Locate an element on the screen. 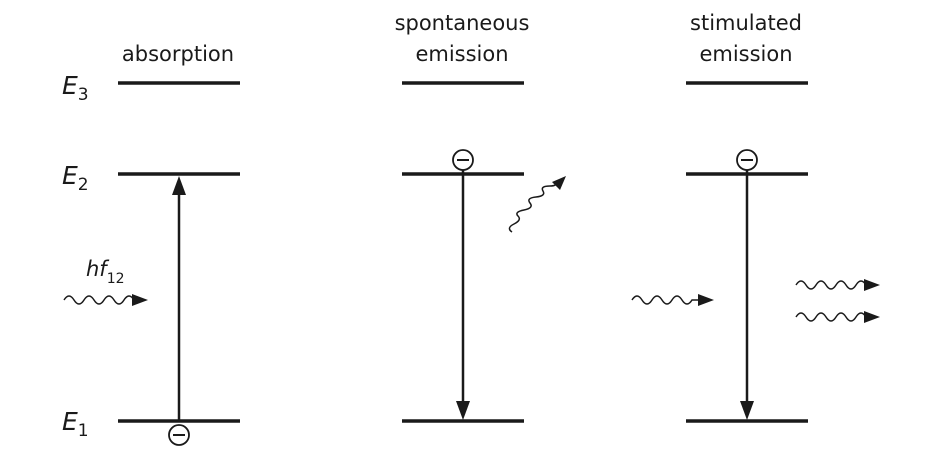  photon-energy-label: hf12 is located at coordinates (105, 272).